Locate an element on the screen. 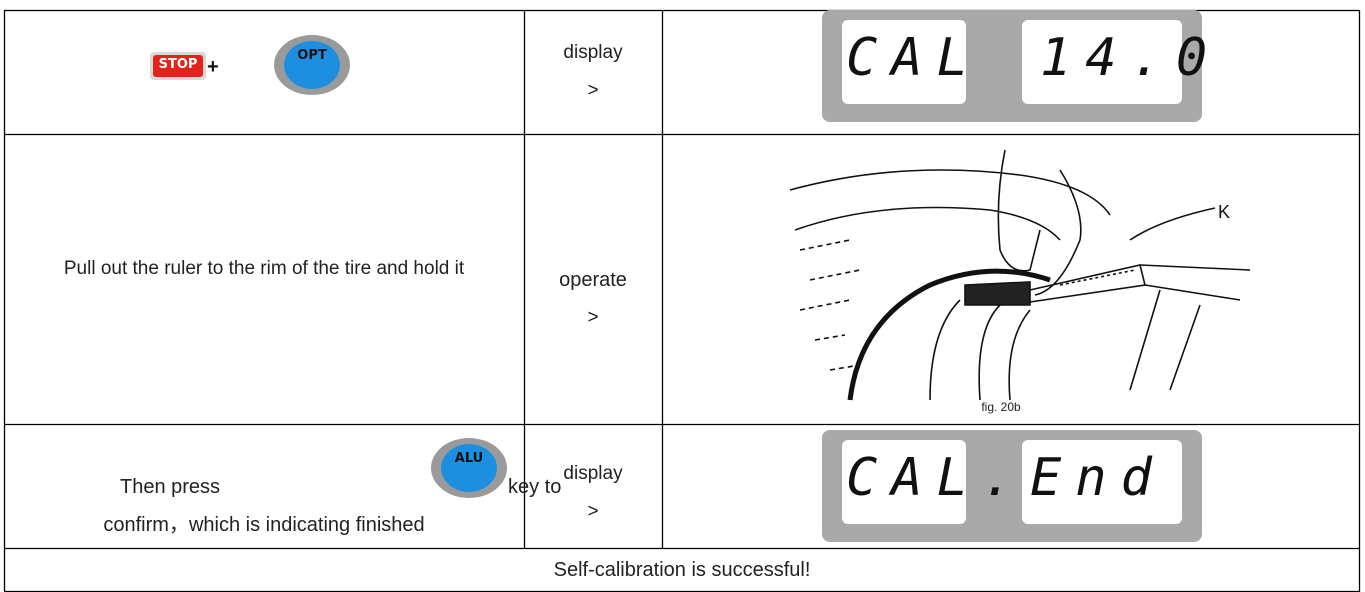 The width and height of the screenshot is (1365, 592). lcd-text: 14.0 is located at coordinates (1131, 58).